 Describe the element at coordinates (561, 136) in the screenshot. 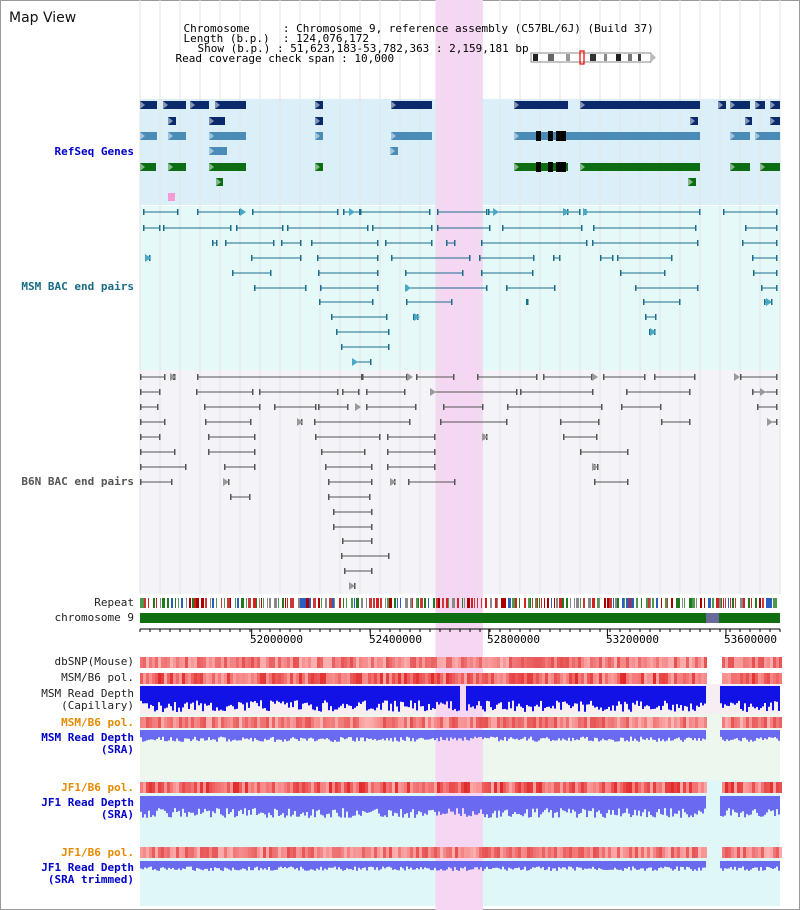

I see `gene-exon-detail` at that location.